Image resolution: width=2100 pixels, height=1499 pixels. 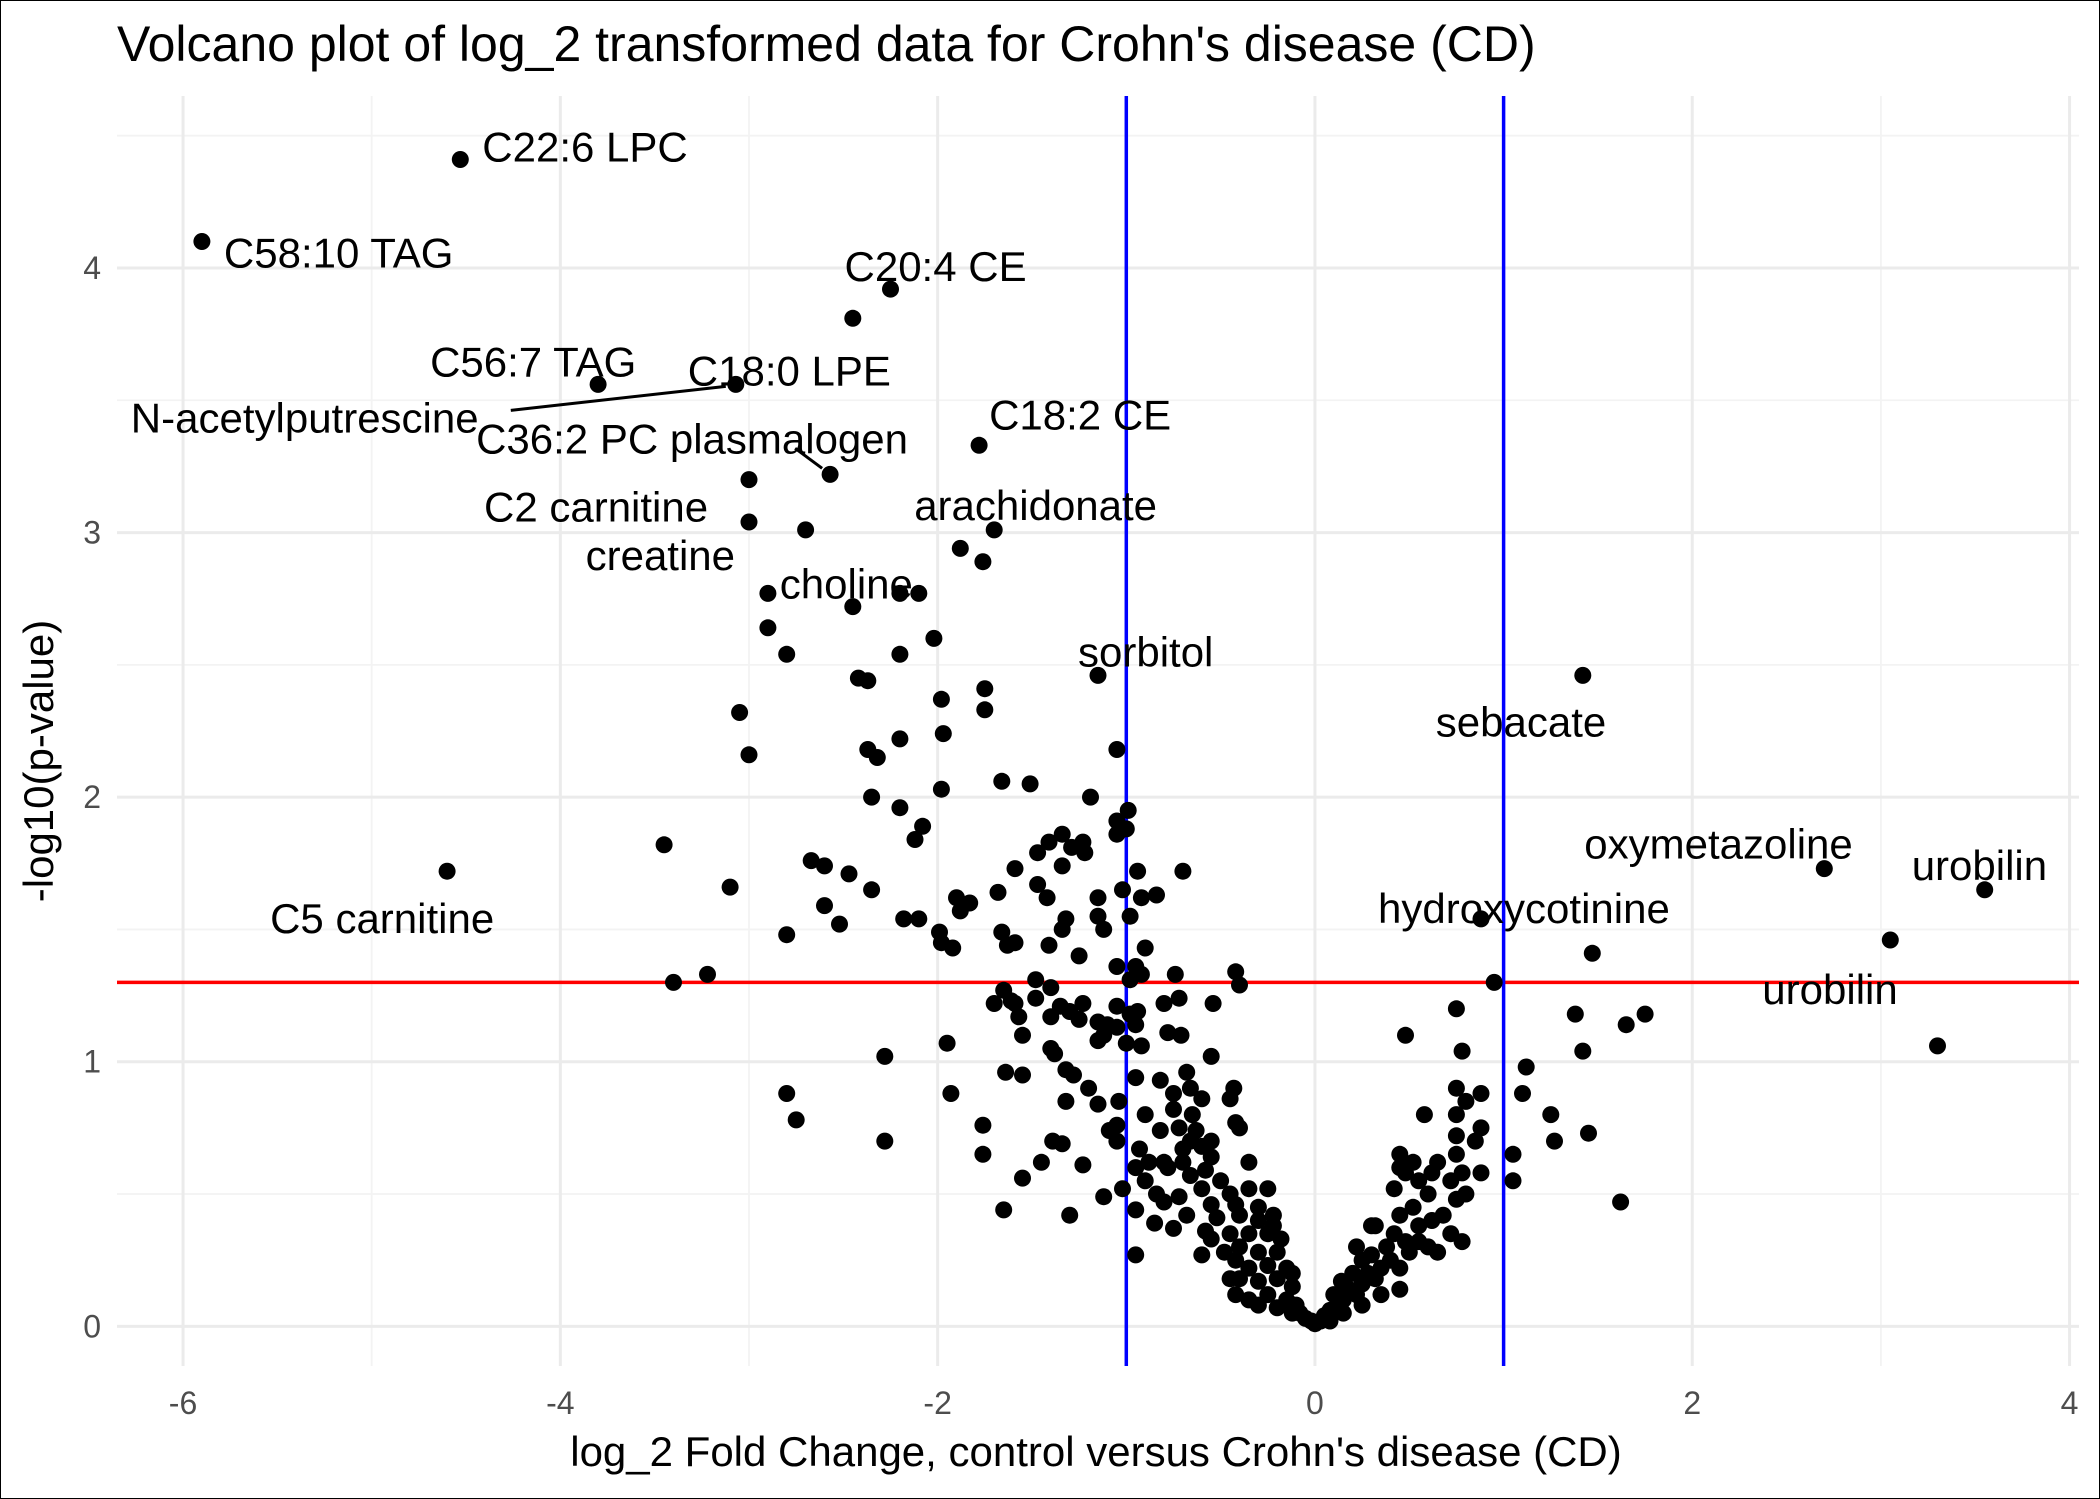 I want to click on y-tick-label: 3, so click(x=92, y=533).